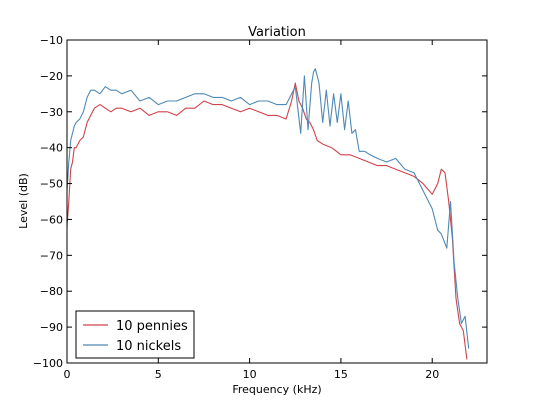 The height and width of the screenshot is (405, 540). I want to click on y-tick-label: −50, so click(51, 184).